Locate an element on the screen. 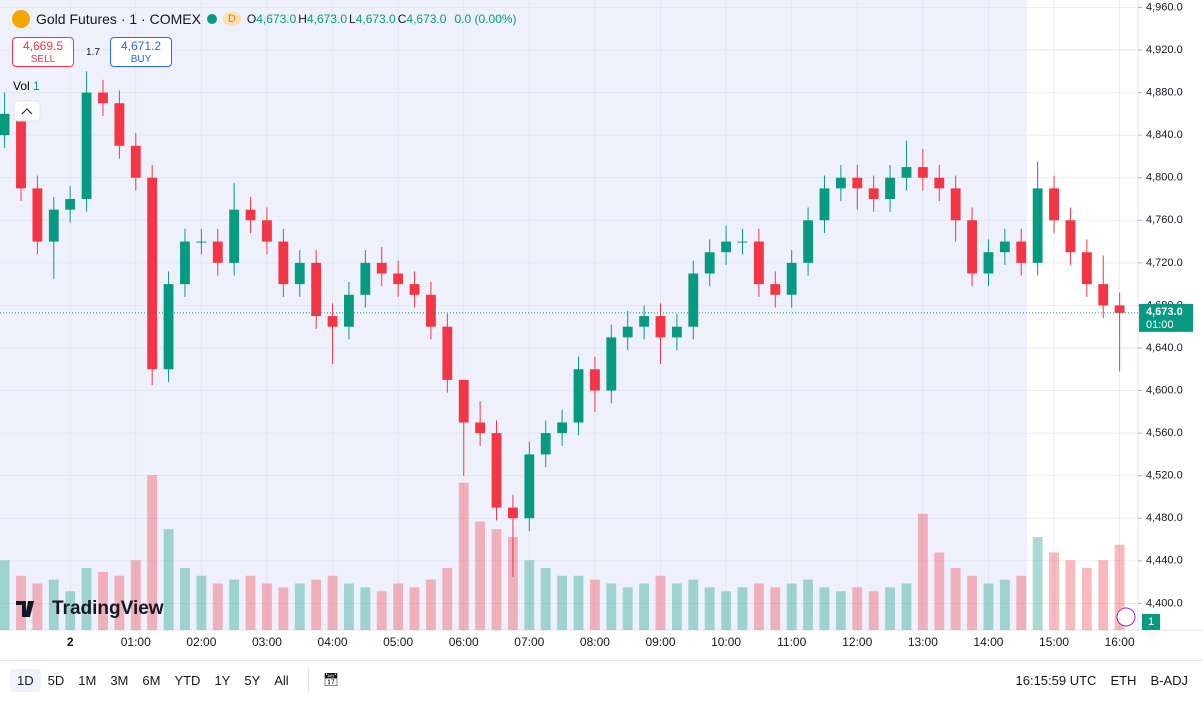 The width and height of the screenshot is (1203, 701). range-button: 1M is located at coordinates (87, 680).